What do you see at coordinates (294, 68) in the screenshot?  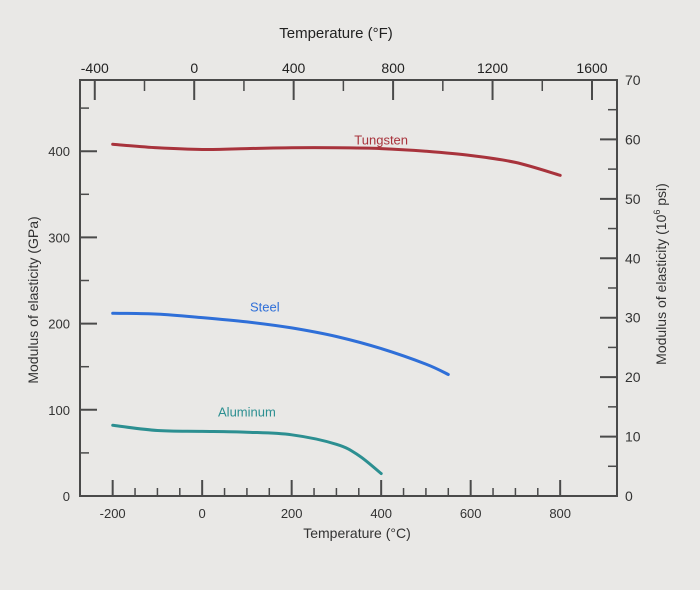 I see `top-tick-label: 400` at bounding box center [294, 68].